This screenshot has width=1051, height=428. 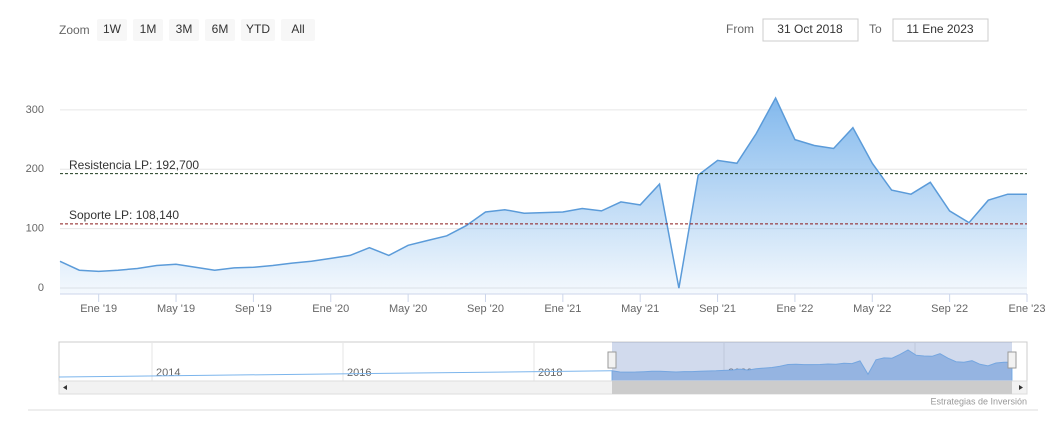 What do you see at coordinates (253, 309) in the screenshot?
I see `x-tick-label: Sep '19` at bounding box center [253, 309].